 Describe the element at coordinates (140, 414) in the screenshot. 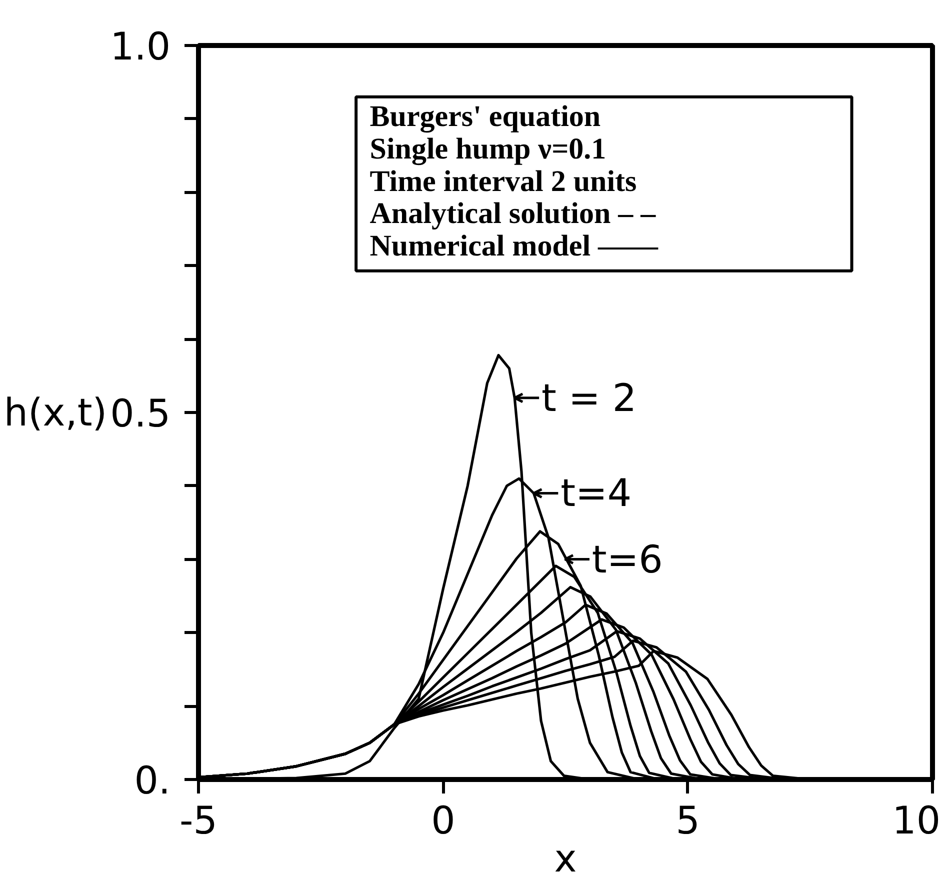

I see `y-tick-label: 0.5` at that location.